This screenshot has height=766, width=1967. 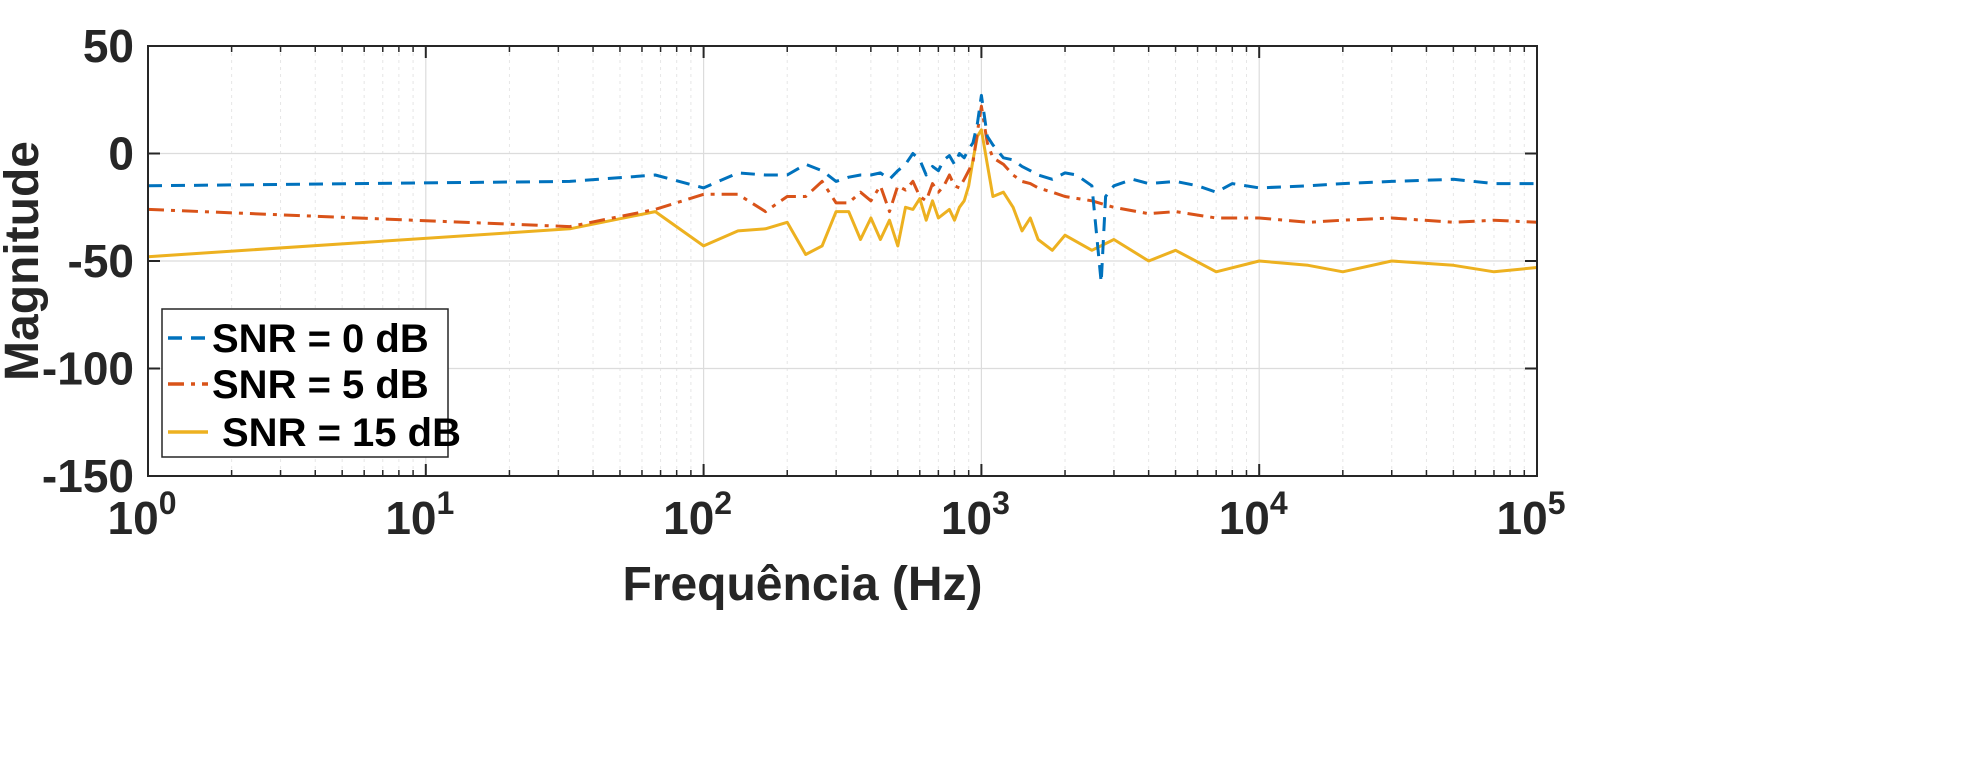 What do you see at coordinates (121, 154) in the screenshot?
I see `y-tick-label: 0` at bounding box center [121, 154].